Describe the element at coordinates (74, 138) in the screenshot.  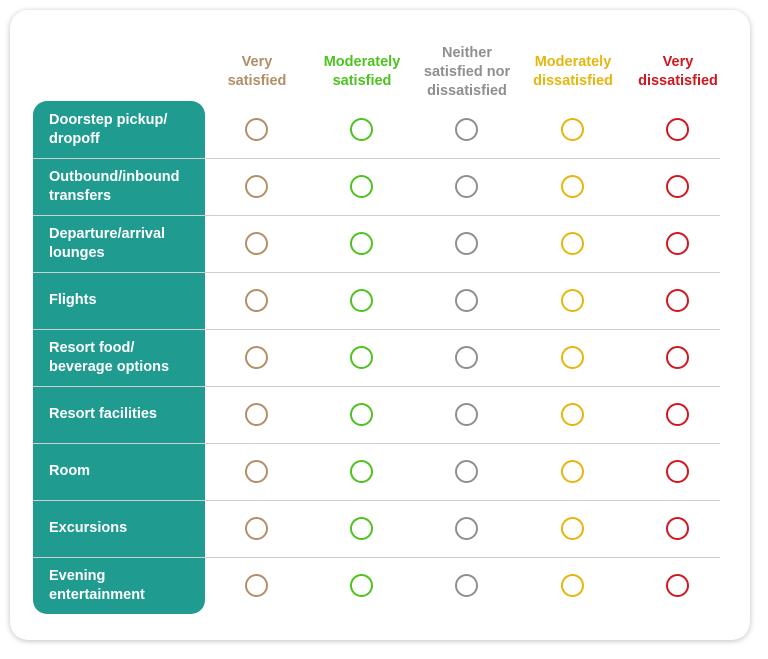
I see `label-line: dropoff` at that location.